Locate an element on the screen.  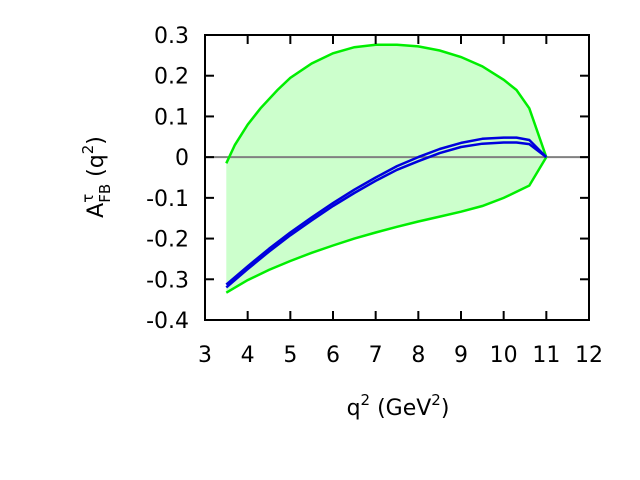
y-axis-label-arg-open: (q is located at coordinates (96, 169).